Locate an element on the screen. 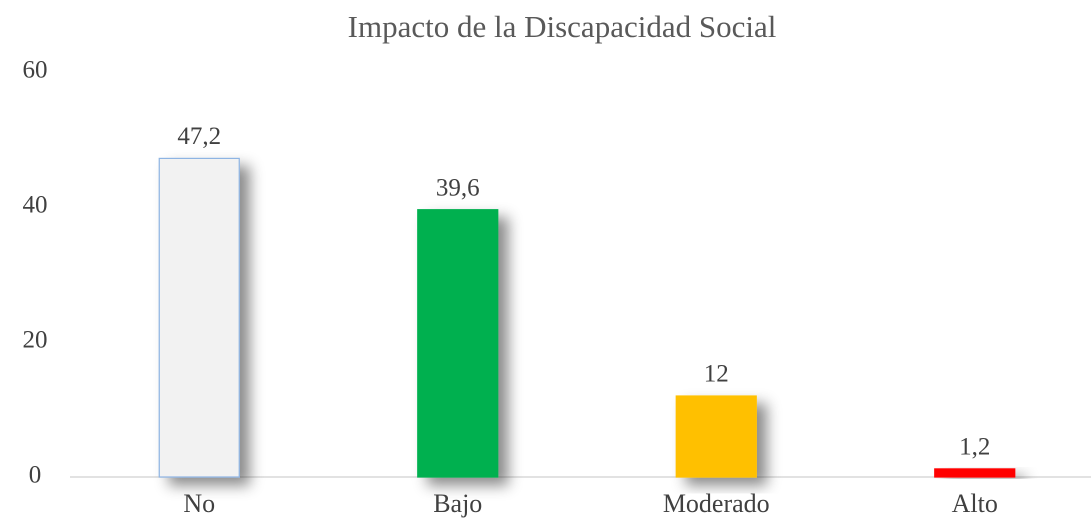 Image resolution: width=1091 pixels, height=523 pixels. y-tick-label: 40 is located at coordinates (35, 205).